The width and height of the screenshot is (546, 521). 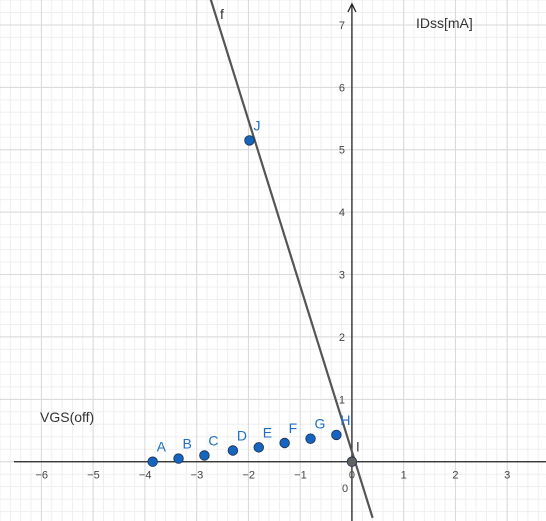 What do you see at coordinates (455, 476) in the screenshot?
I see `x-tick-label: 2` at bounding box center [455, 476].